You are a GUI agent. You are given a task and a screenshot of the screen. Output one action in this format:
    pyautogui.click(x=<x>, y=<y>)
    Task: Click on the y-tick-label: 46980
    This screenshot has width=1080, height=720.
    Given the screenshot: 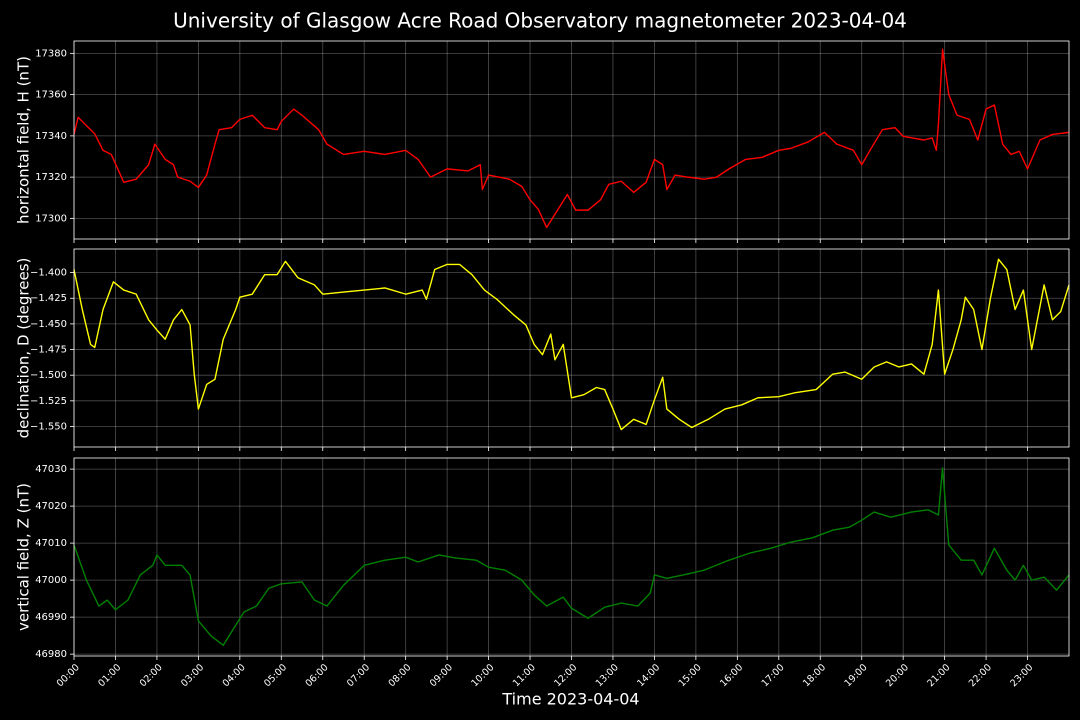 What is the action you would take?
    pyautogui.click(x=51, y=654)
    